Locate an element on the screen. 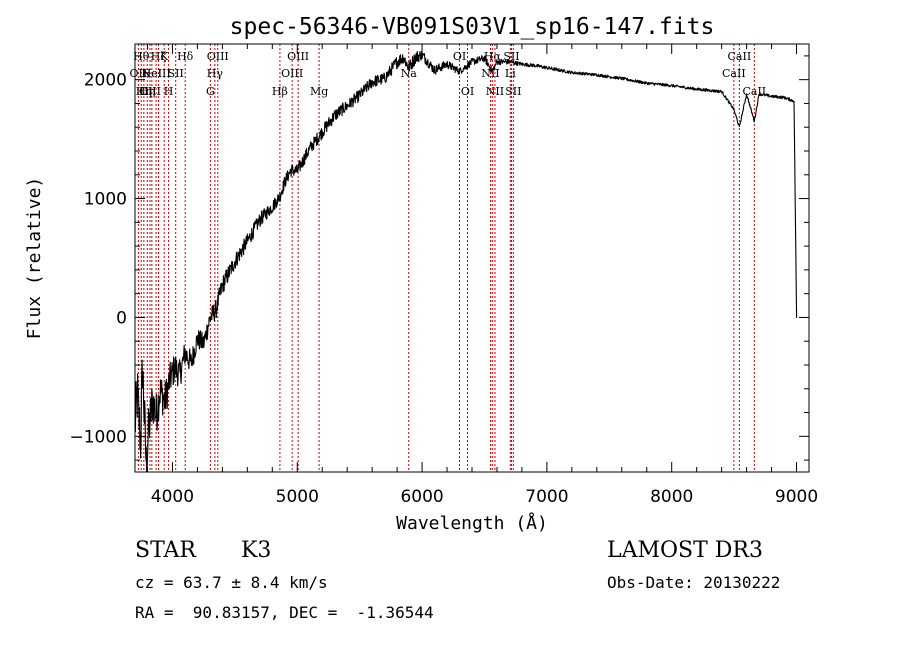 This screenshot has width=900, height=649. spectral-line-label: K is located at coordinates (164, 56).